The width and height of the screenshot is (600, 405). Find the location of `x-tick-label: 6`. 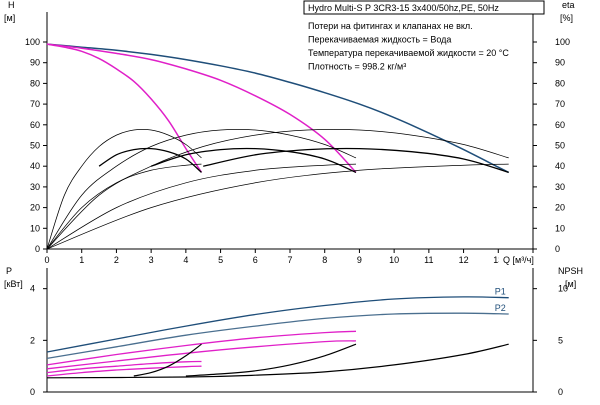

x-tick-label: 6 is located at coordinates (255, 260).